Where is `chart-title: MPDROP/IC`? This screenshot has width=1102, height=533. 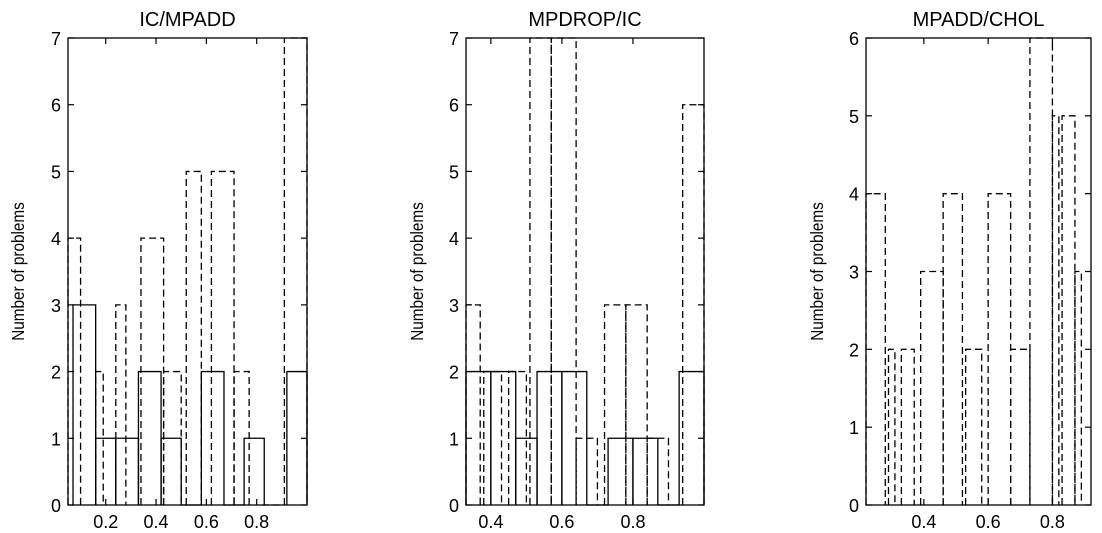
chart-title: MPDROP/IC is located at coordinates (584, 20).